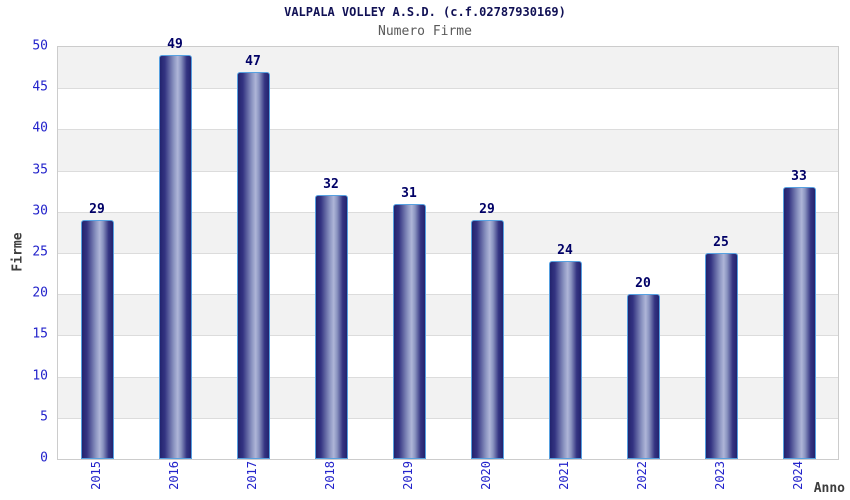 The height and width of the screenshot is (500, 850). Describe the element at coordinates (40, 334) in the screenshot. I see `y-tick-label: 15` at that location.